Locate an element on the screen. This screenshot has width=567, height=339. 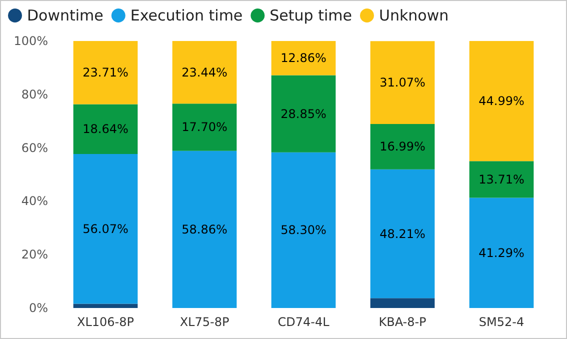
x-tick-label: SM52-4 is located at coordinates (501, 322).